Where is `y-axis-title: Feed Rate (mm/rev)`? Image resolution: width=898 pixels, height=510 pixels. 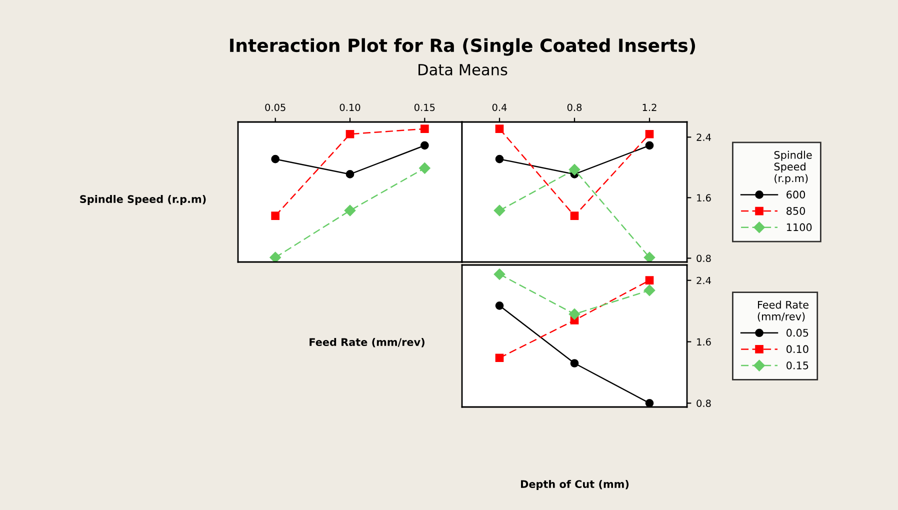
y-axis-title: Feed Rate (mm/rev) is located at coordinates (367, 343).